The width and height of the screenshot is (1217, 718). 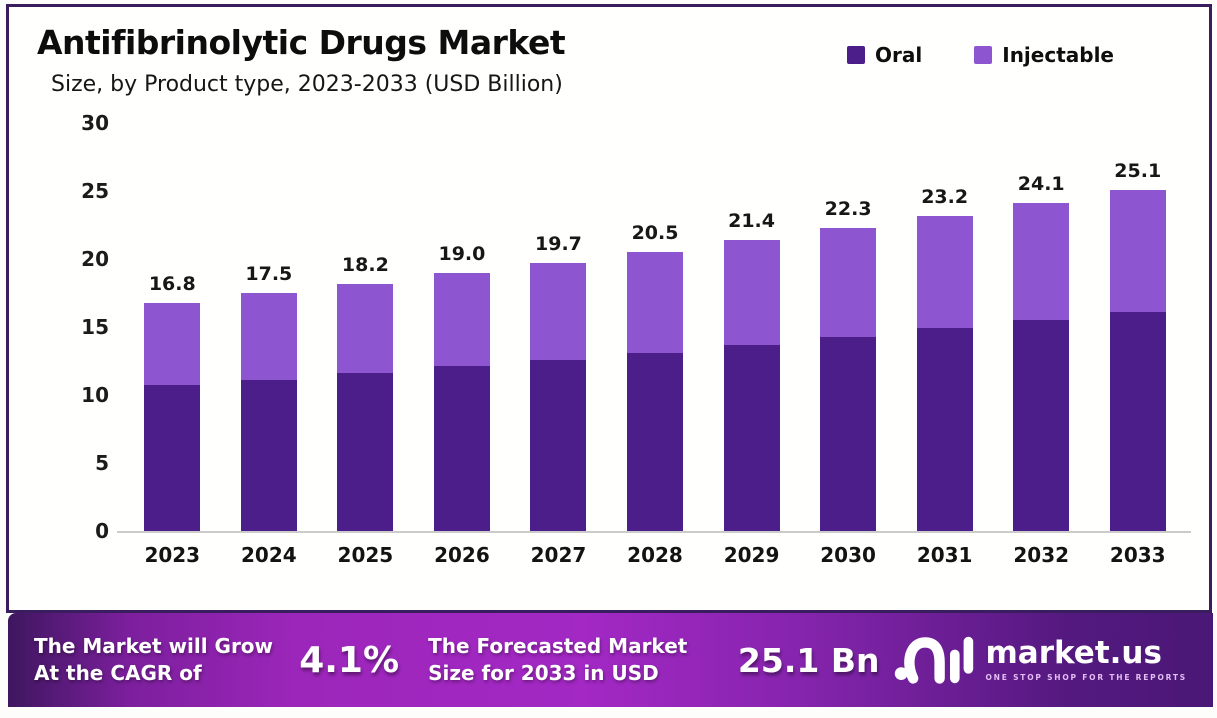 What do you see at coordinates (1041, 555) in the screenshot?
I see `x-axis-label-2032: 2032` at bounding box center [1041, 555].